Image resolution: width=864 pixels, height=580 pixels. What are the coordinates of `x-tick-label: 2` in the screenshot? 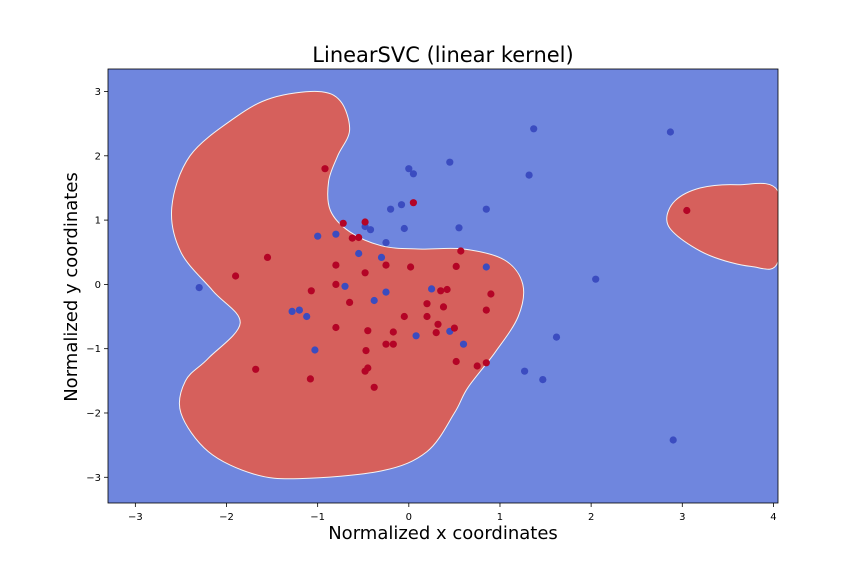 It's located at (591, 517).